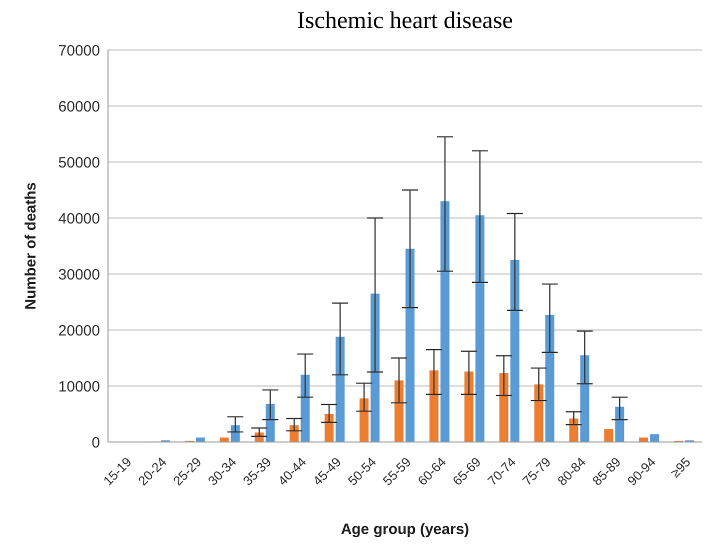  I want to click on y-tick-label: 10000, so click(79, 387).